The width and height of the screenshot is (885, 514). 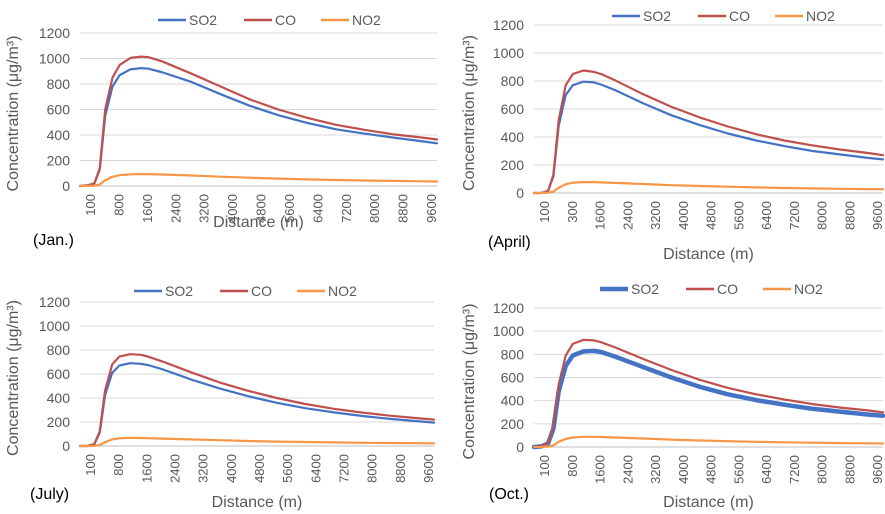 What do you see at coordinates (509, 242) in the screenshot?
I see `panel-label-april: (April)` at bounding box center [509, 242].